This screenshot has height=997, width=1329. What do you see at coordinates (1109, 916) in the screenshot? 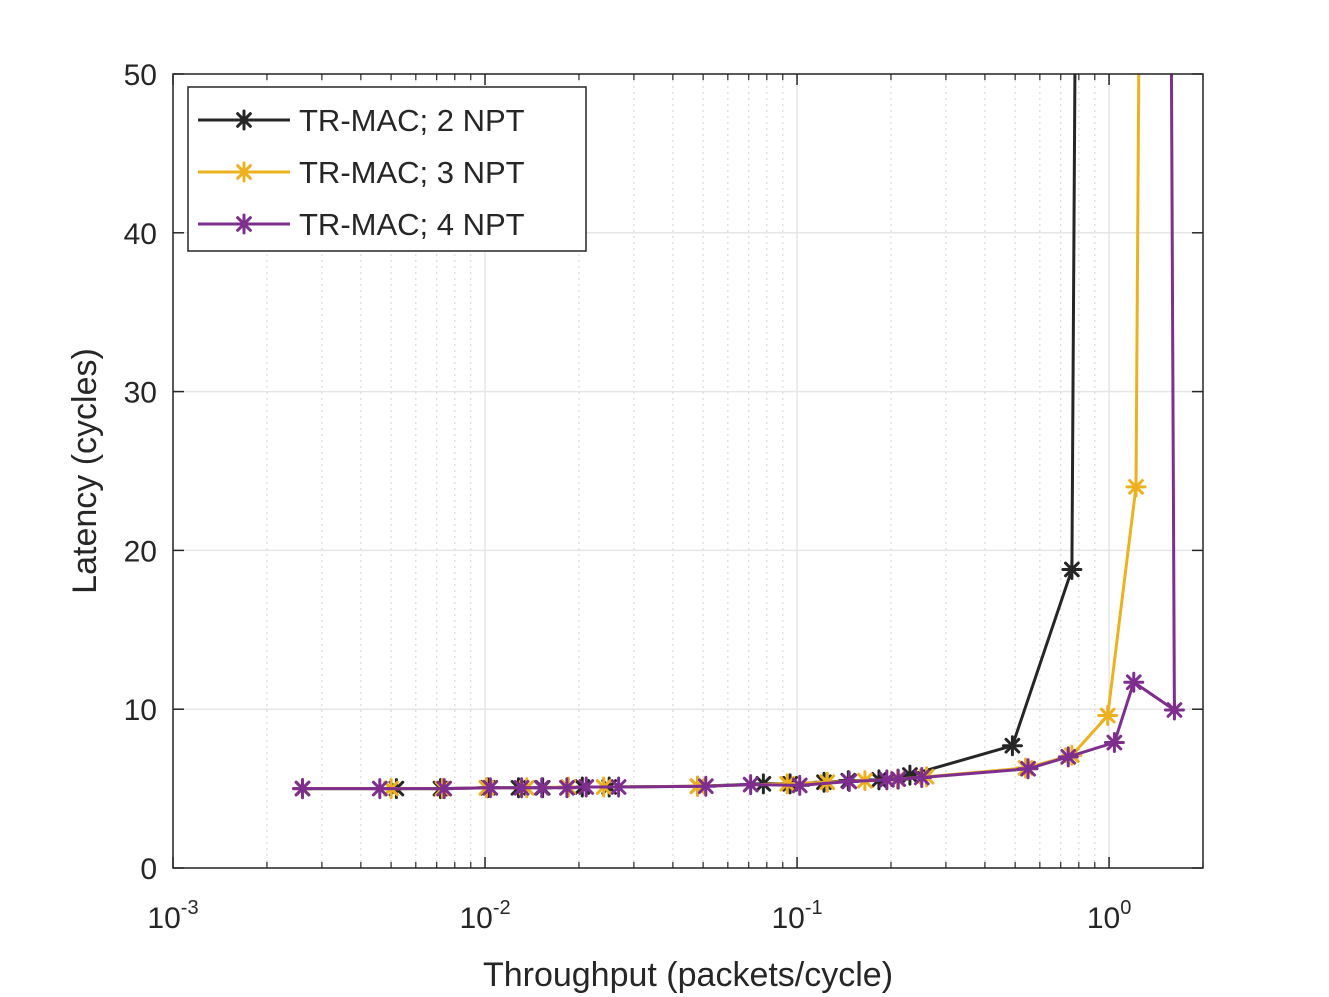
I see `x-tick-label: 10⁰` at bounding box center [1109, 916].